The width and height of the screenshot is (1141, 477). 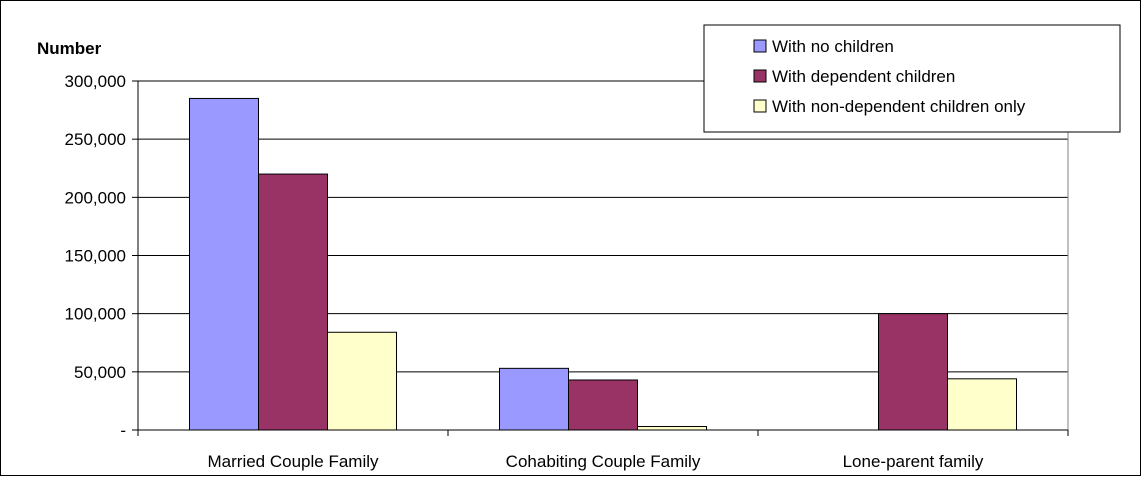 I want to click on x-category-label: Lone-parent family, so click(x=913, y=461).